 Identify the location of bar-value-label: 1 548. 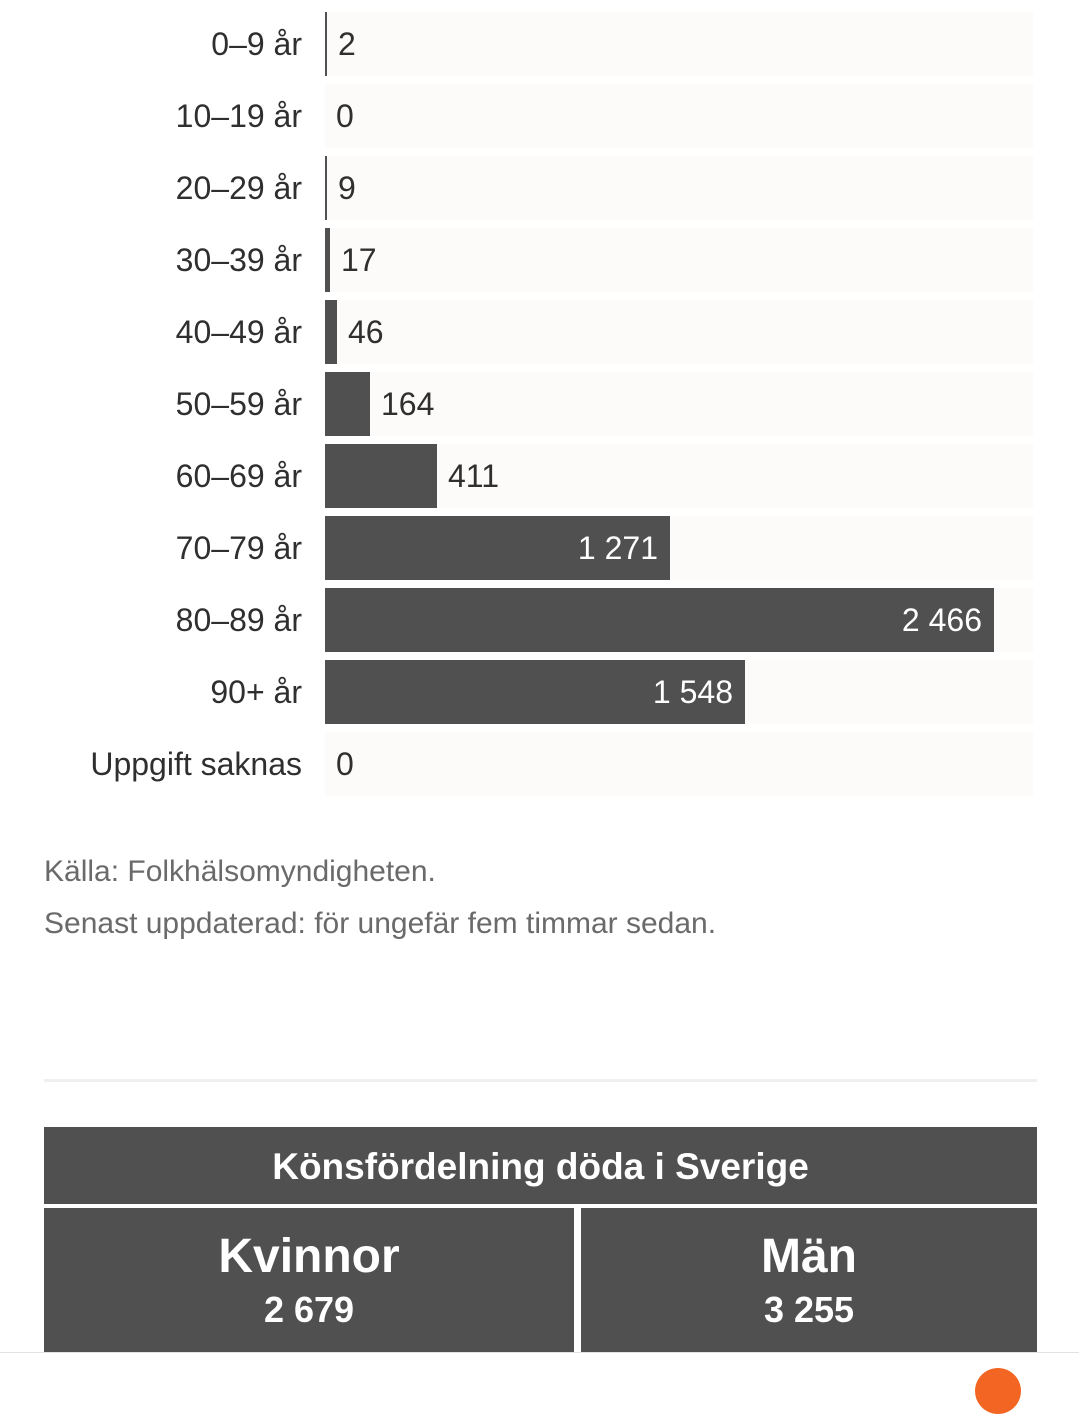
(692, 692).